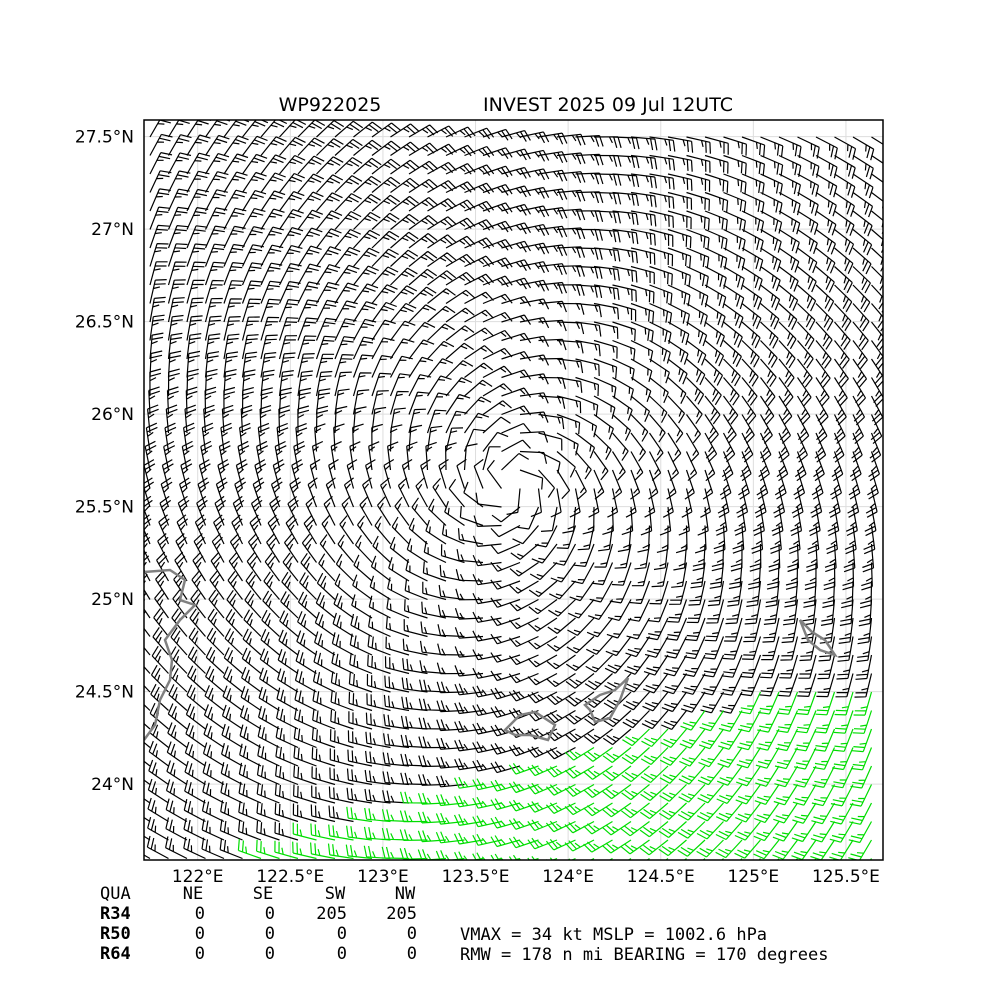 This screenshot has height=1000, width=1000. Describe the element at coordinates (104, 693) in the screenshot. I see `lat-tick-label: 24.5°N` at that location.